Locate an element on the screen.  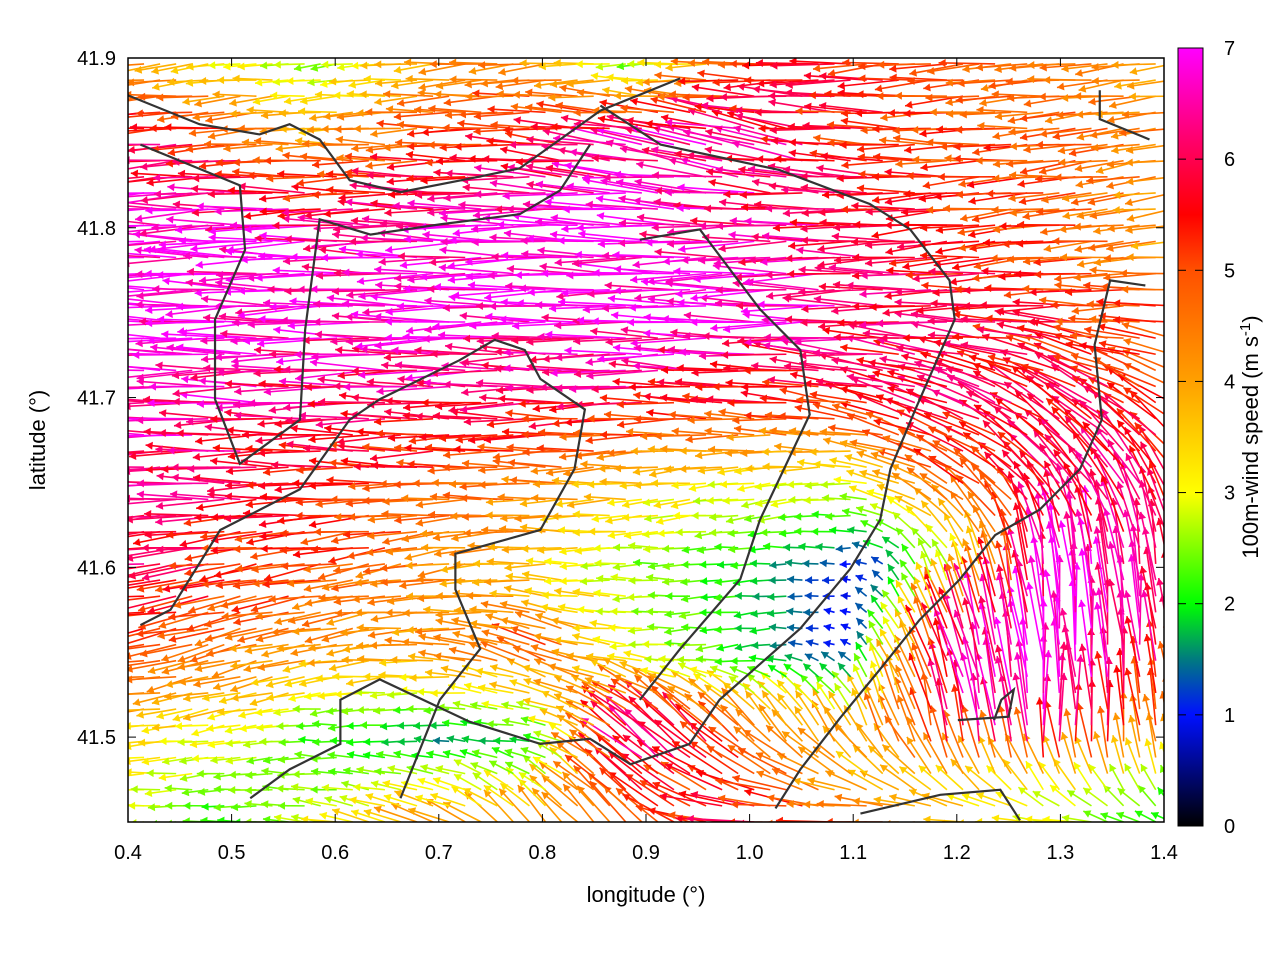
x-tick-label: 1.1 is located at coordinates (853, 853).